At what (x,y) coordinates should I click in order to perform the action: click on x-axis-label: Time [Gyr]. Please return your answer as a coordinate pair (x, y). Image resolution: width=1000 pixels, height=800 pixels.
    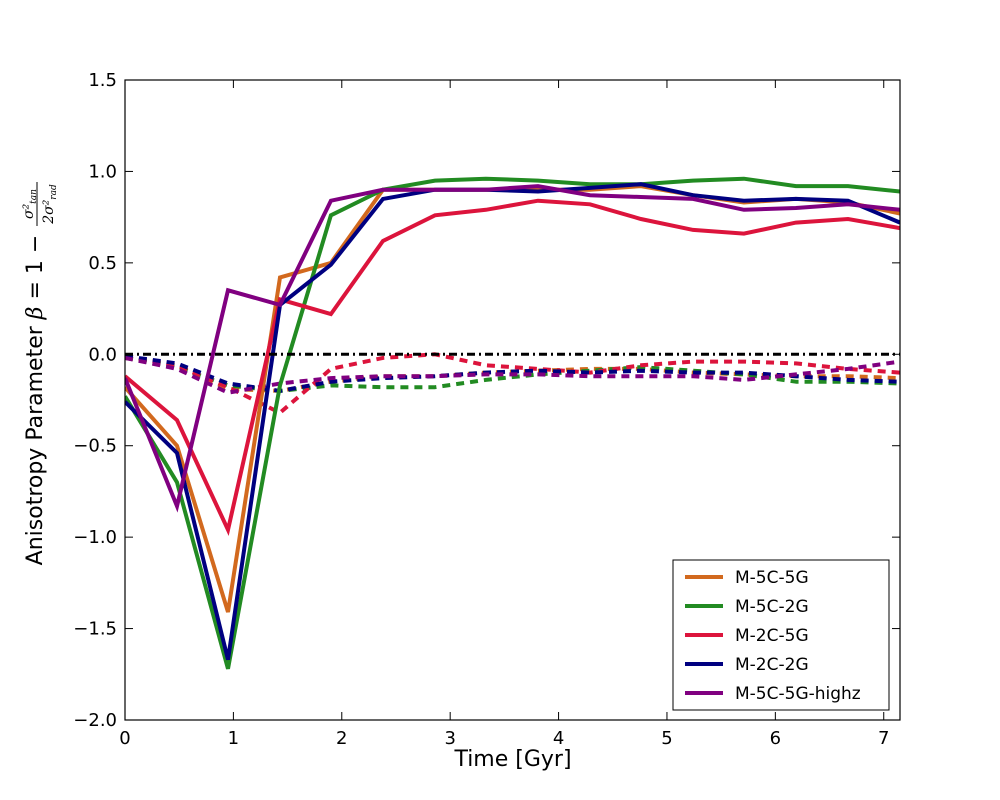
    Looking at the image, I should click on (512, 759).